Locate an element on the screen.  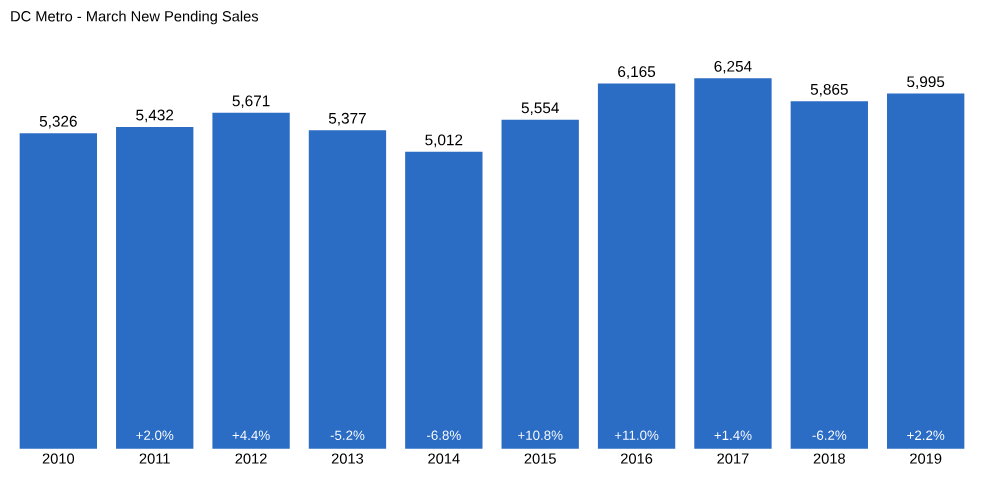
annotation: -6.8% is located at coordinates (444, 435).